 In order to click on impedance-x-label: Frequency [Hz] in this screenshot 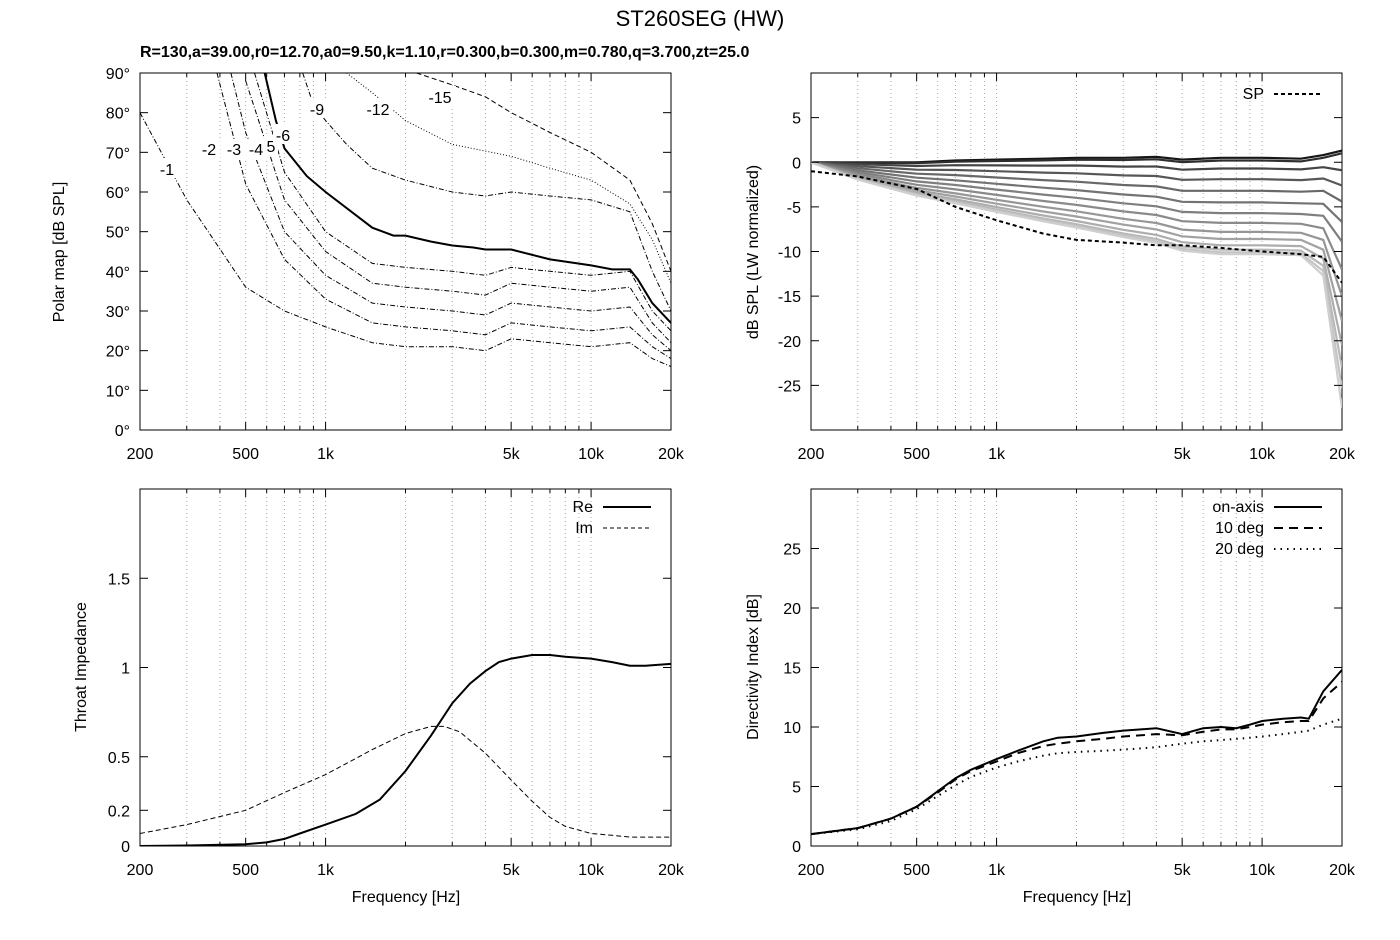, I will do `click(406, 897)`.